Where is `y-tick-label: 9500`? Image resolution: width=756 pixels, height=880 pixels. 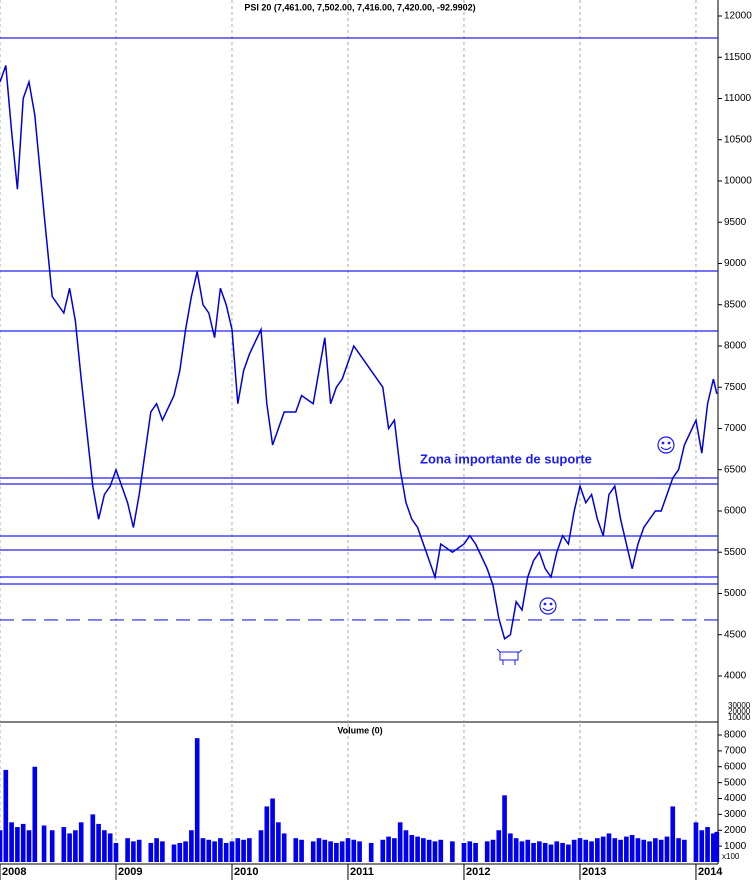
y-tick-label: 9500 is located at coordinates (735, 222).